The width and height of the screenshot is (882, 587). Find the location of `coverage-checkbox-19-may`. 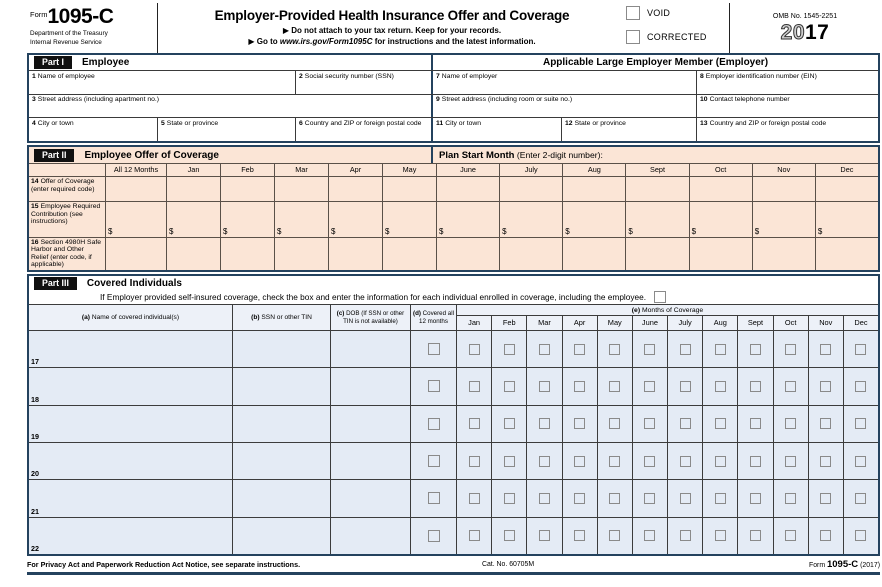

coverage-checkbox-19-may is located at coordinates (615, 424).